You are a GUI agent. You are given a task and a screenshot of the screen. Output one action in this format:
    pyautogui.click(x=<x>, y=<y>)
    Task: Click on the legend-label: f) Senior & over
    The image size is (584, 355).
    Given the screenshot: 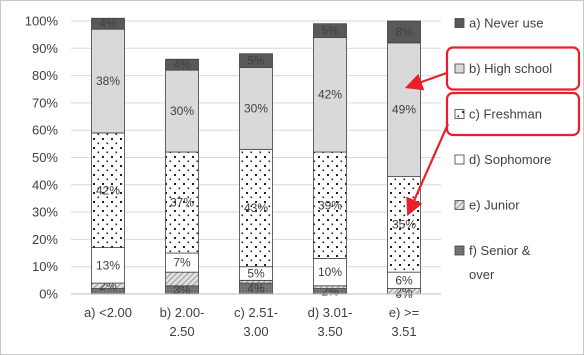 What is the action you would take?
    pyautogui.click(x=500, y=262)
    